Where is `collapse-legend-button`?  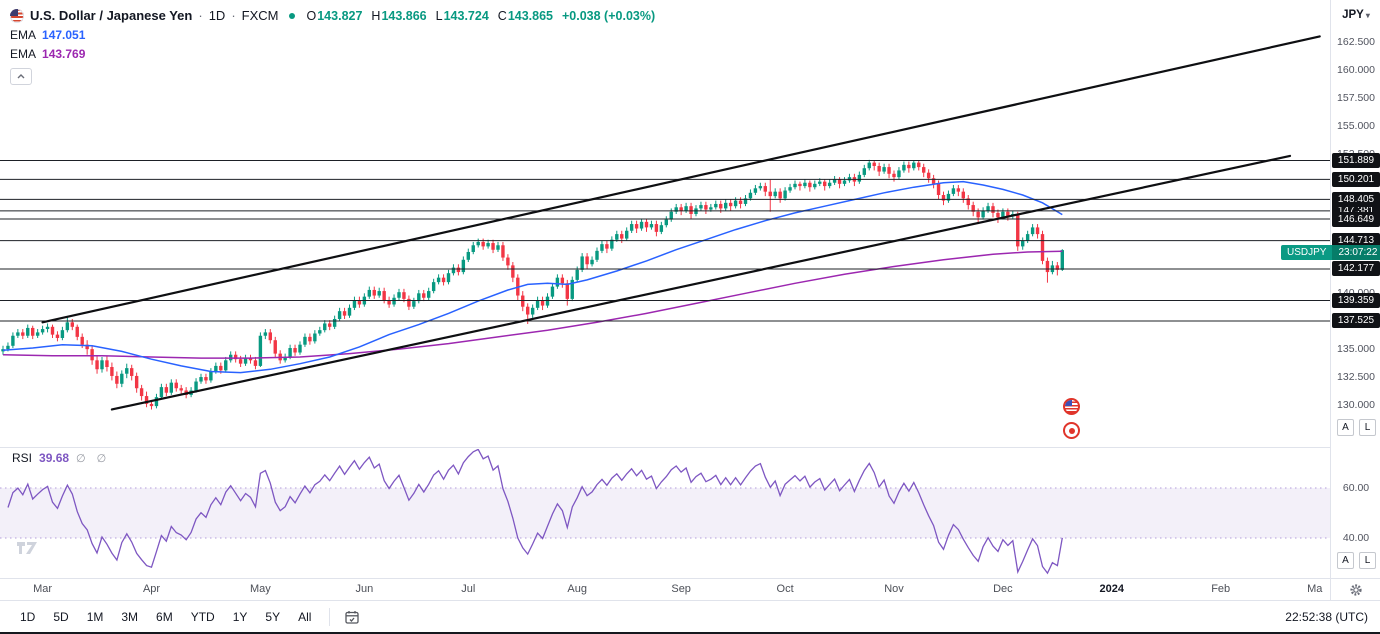 collapse-legend-button is located at coordinates (21, 76).